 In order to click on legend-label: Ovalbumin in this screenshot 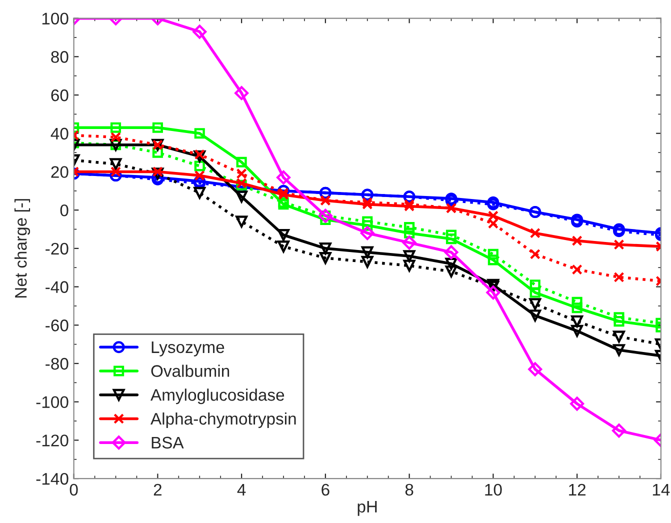, I will do `click(190, 370)`.